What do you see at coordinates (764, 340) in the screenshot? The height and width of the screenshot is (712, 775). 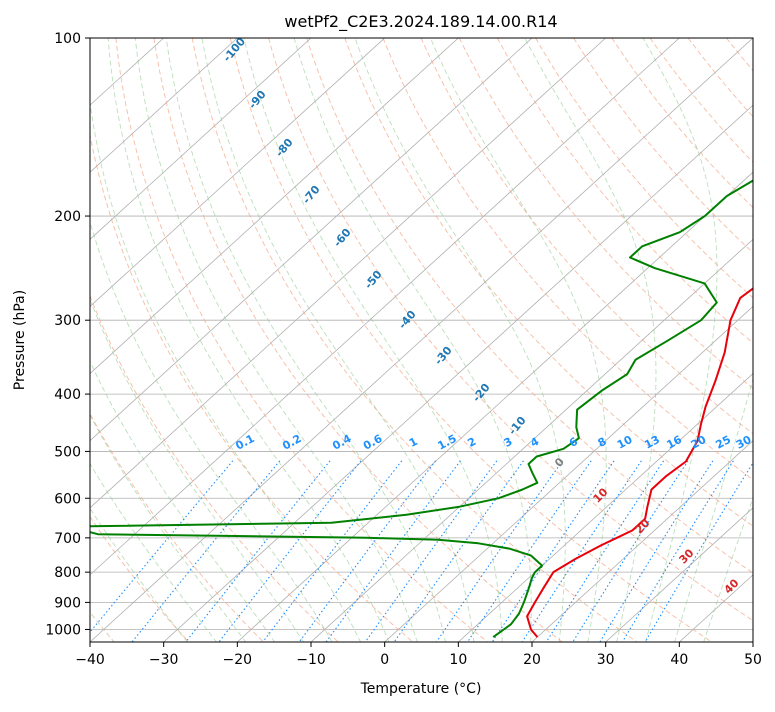 I see `isotherm-line` at bounding box center [764, 340].